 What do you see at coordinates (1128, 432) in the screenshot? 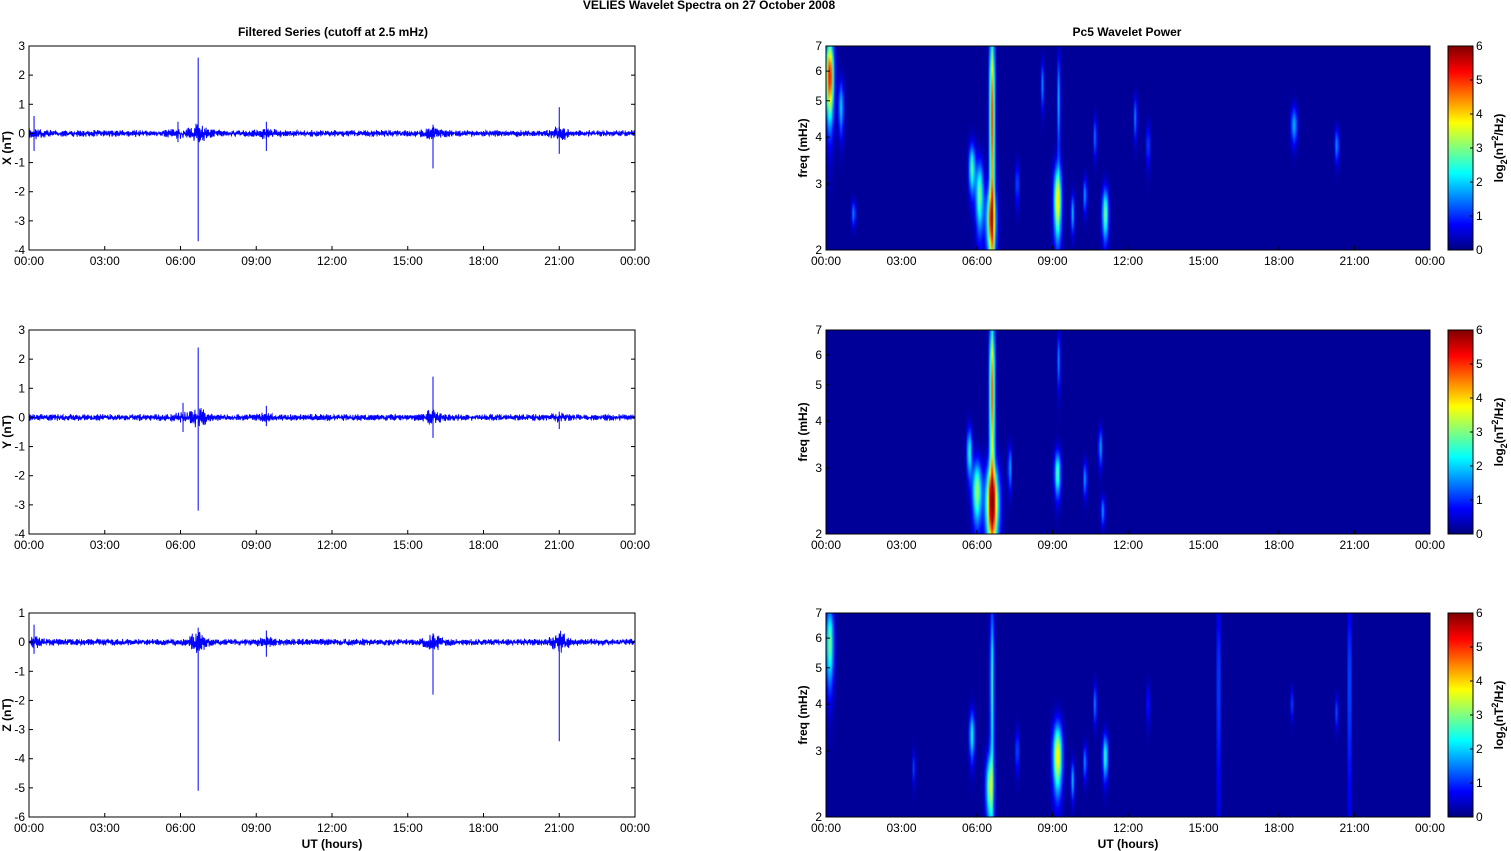
I see `wavelet-power-image` at bounding box center [1128, 432].